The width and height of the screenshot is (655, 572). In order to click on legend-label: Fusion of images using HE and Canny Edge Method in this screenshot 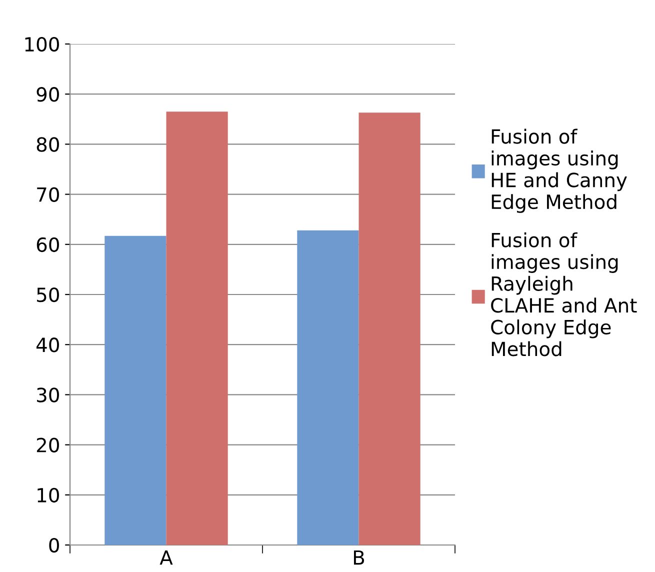, I will do `click(559, 170)`.